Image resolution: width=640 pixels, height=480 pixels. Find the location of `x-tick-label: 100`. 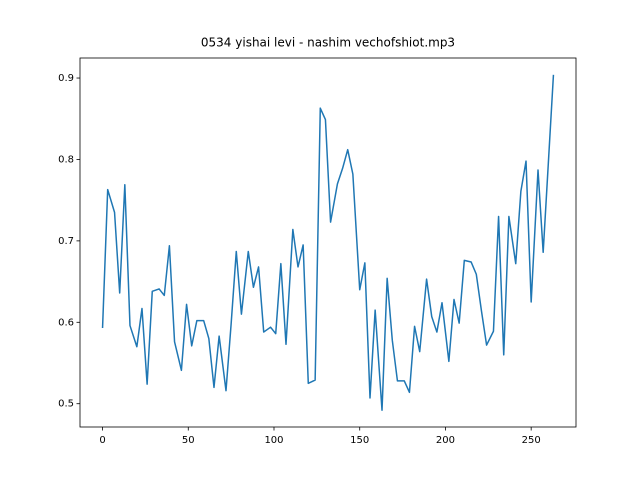

x-tick-label: 100 is located at coordinates (273, 440).